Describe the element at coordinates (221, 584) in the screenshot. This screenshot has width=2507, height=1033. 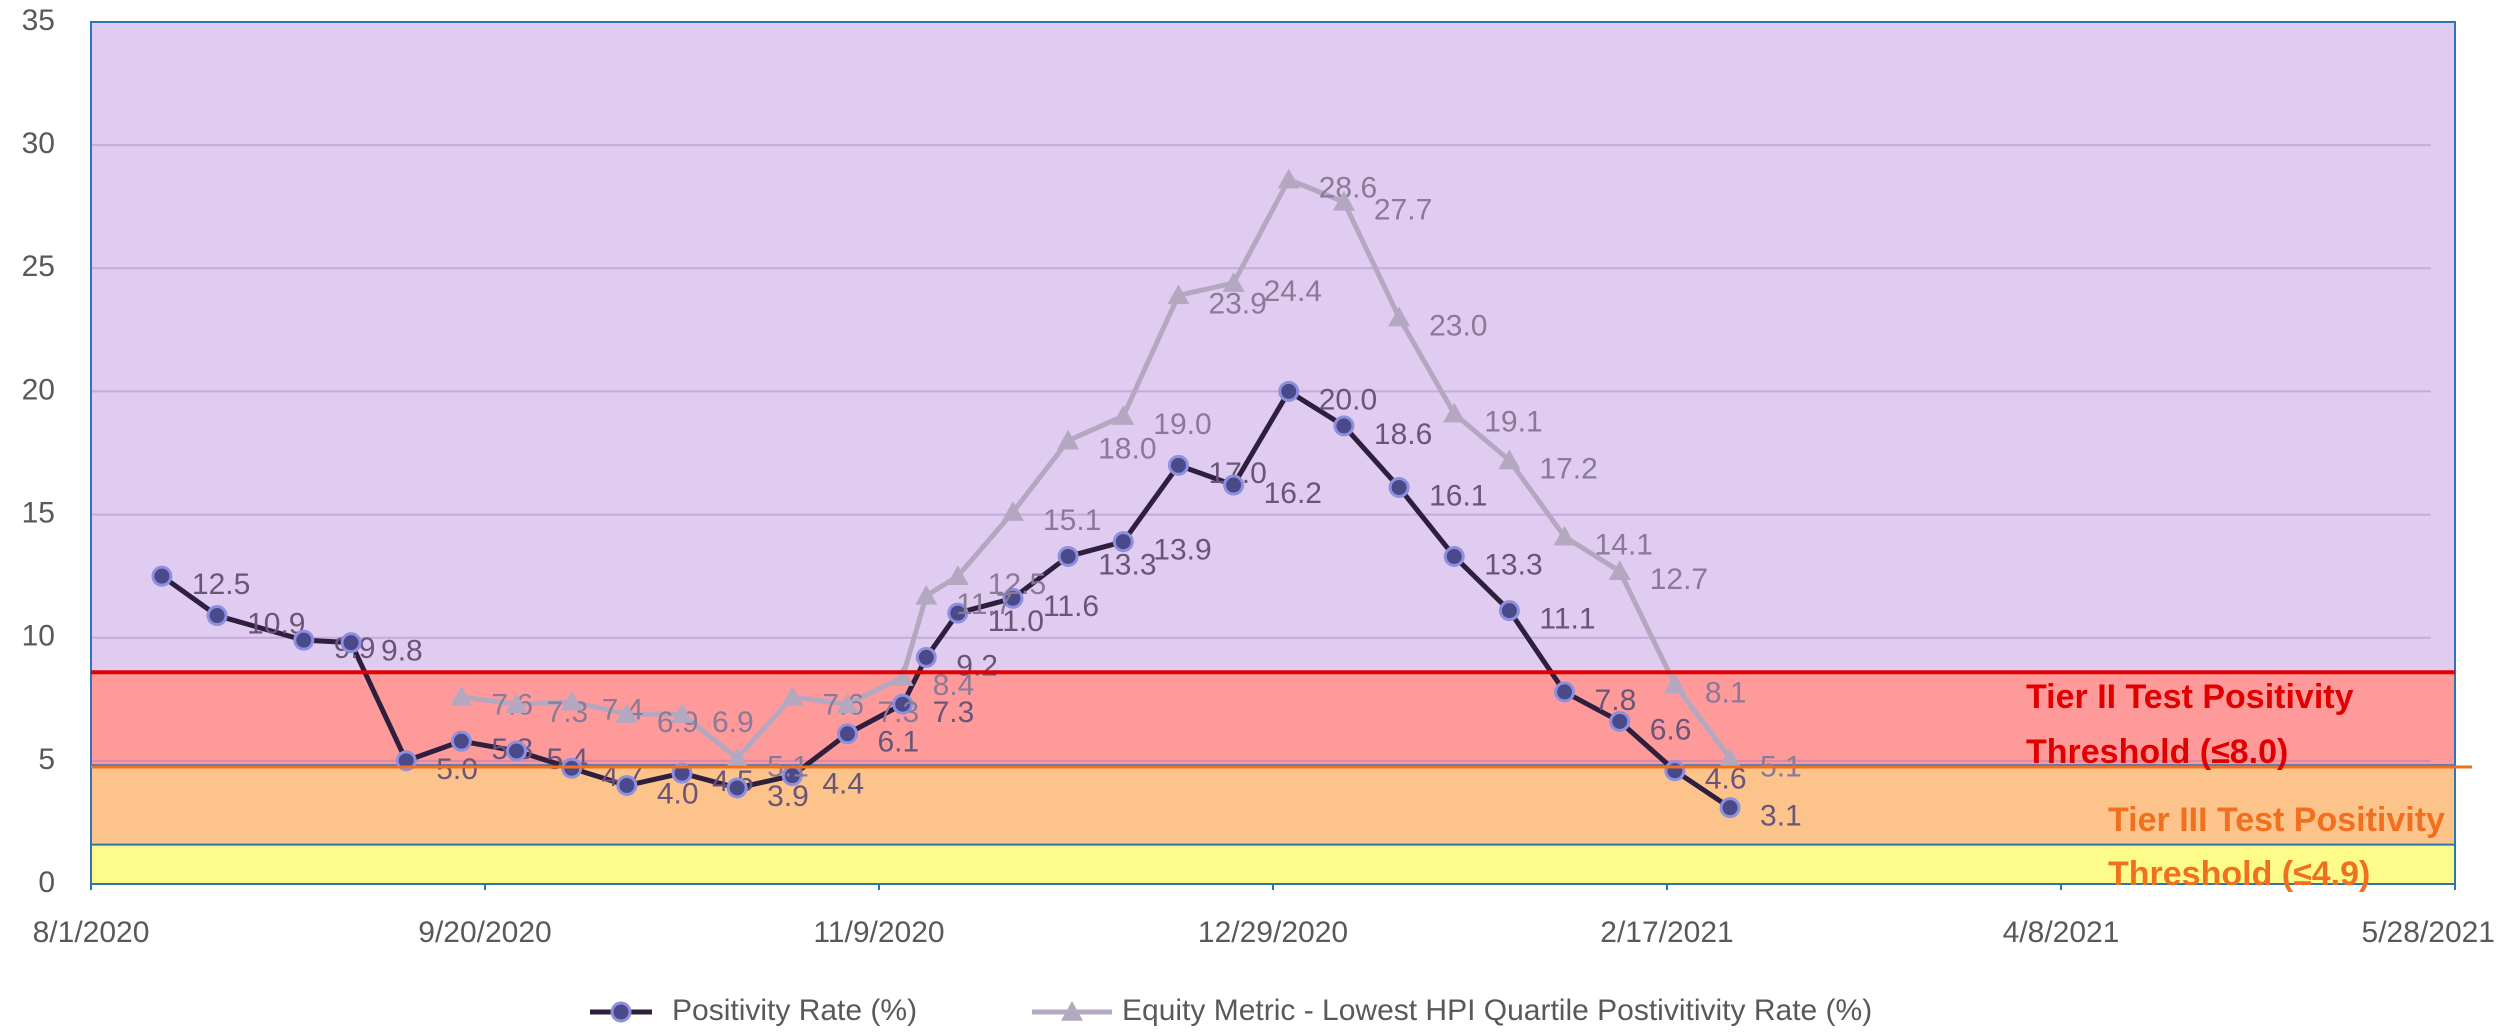
I see `data-label: 12.5` at that location.